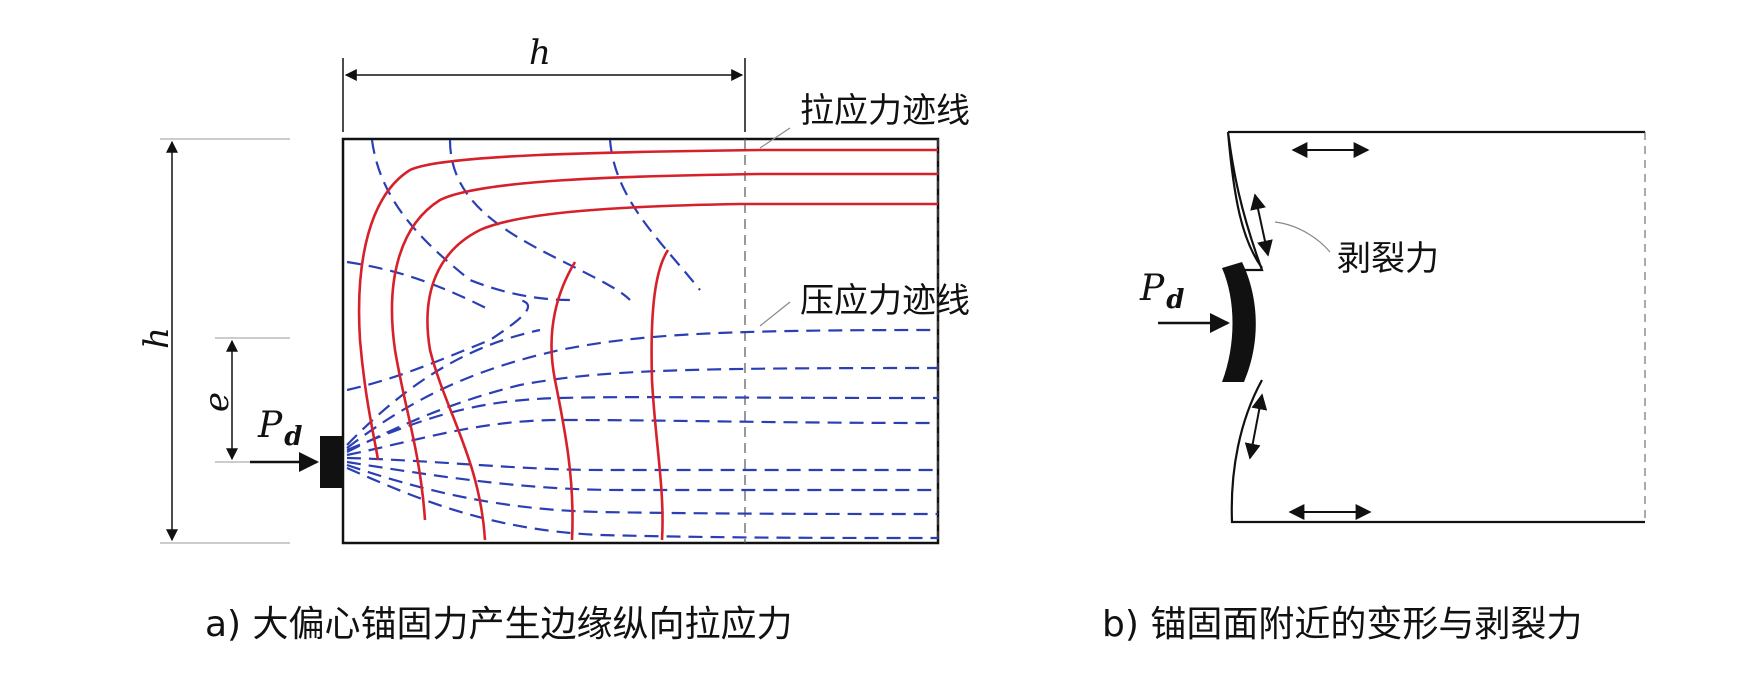  What do you see at coordinates (1302, 237) in the screenshot?
I see `spalling-leader` at bounding box center [1302, 237].